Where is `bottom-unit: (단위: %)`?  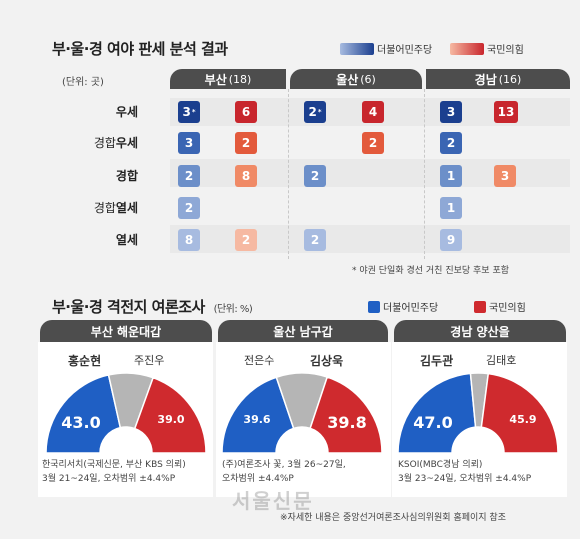
bottom-unit: (단위: %) is located at coordinates (233, 309).